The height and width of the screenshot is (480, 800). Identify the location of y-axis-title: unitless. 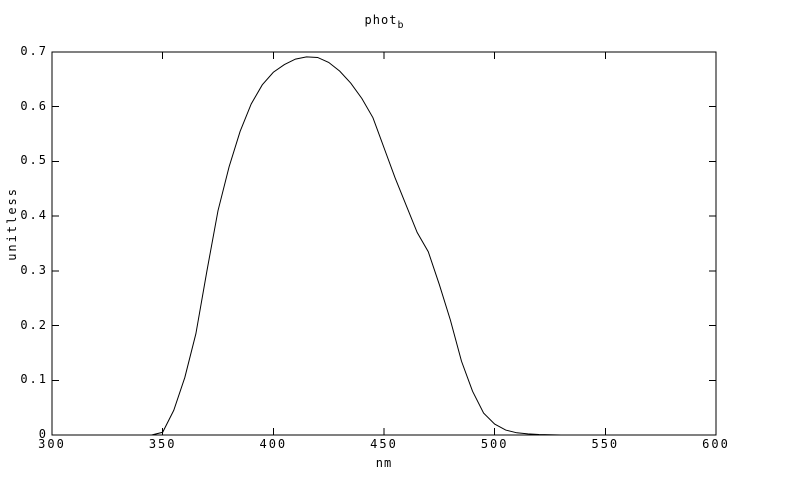
(12, 224).